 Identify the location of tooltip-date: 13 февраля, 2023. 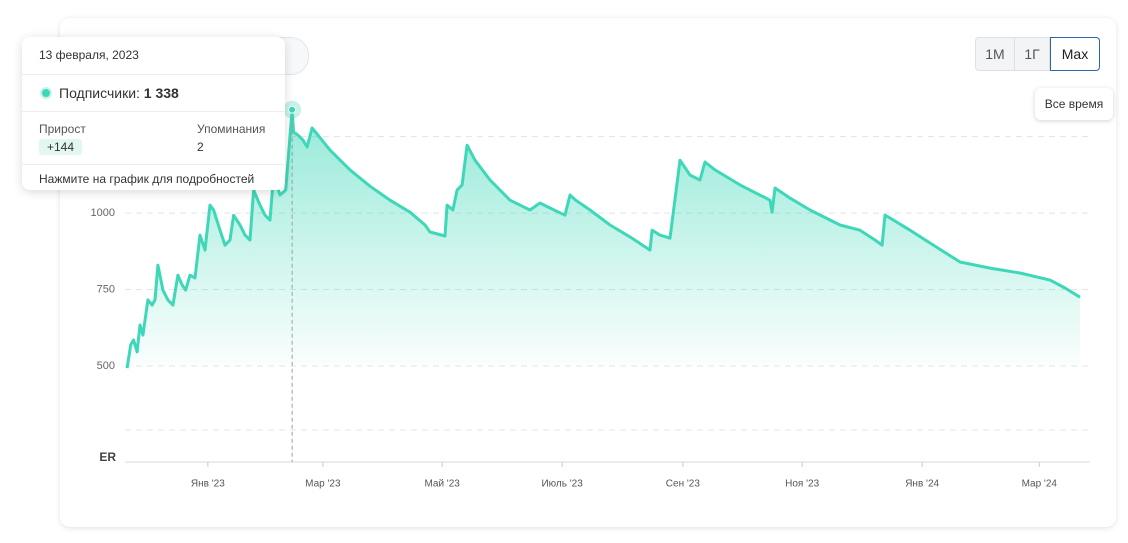
(153, 56).